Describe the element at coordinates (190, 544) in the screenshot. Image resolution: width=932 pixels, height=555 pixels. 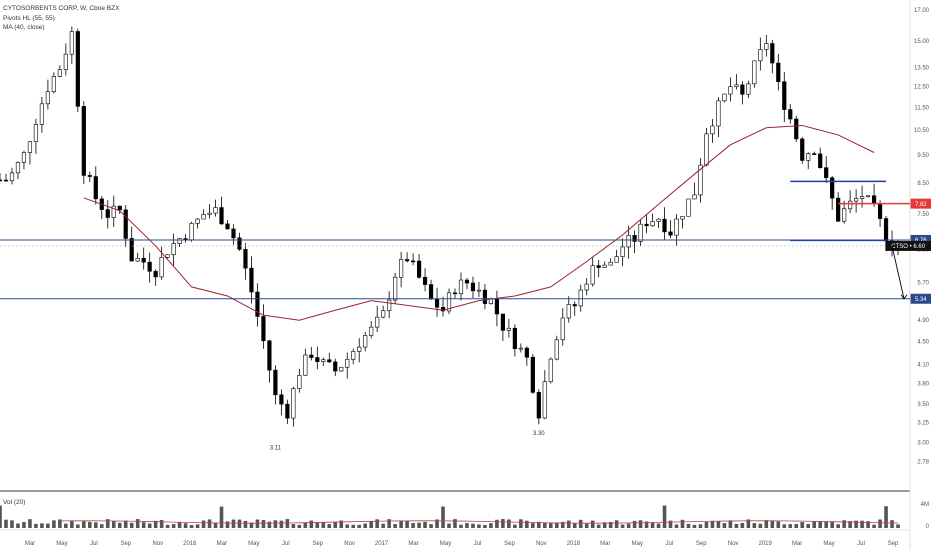
I see `x-tick-label-5: 2016` at that location.